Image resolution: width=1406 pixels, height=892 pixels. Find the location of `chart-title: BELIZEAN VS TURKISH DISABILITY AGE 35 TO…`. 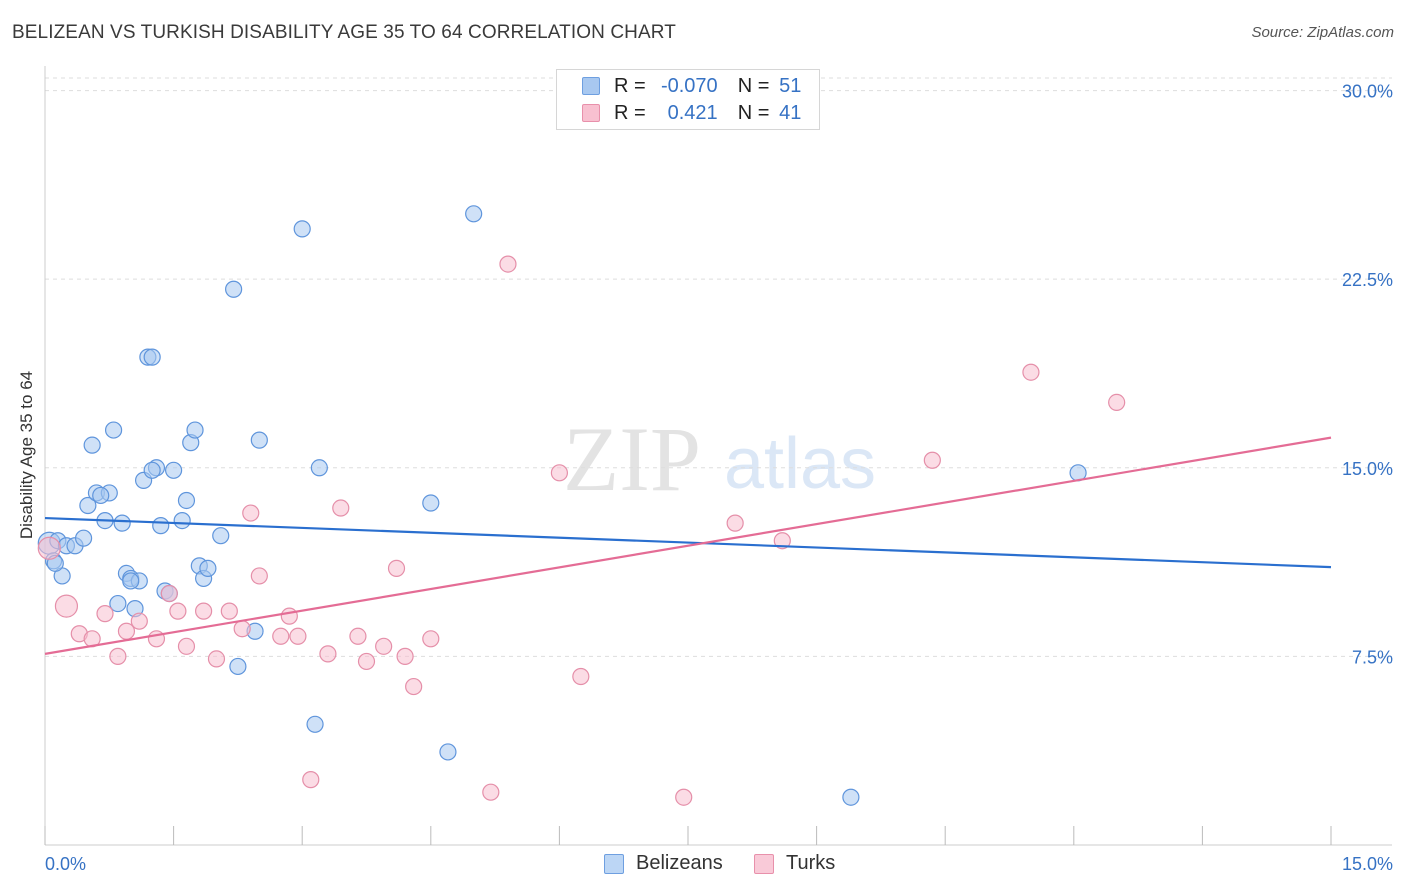

chart-title: BELIZEAN VS TURKISH DISABILITY AGE 35 TO… is located at coordinates (344, 32).